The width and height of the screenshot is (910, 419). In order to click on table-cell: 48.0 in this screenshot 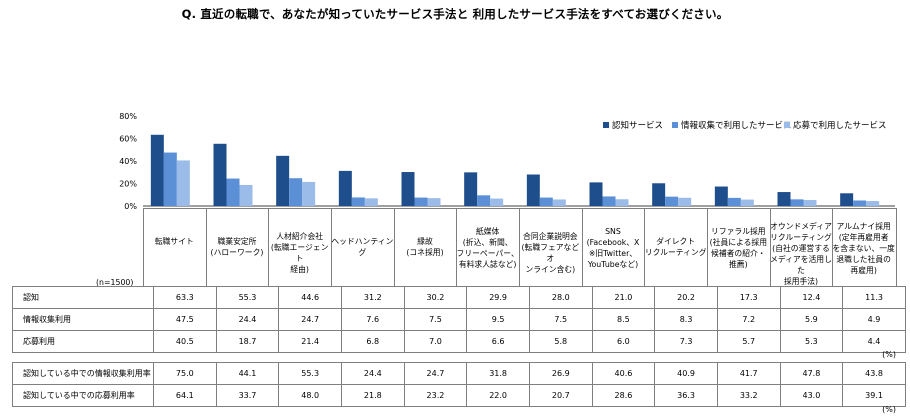, I will do `click(310, 395)`.